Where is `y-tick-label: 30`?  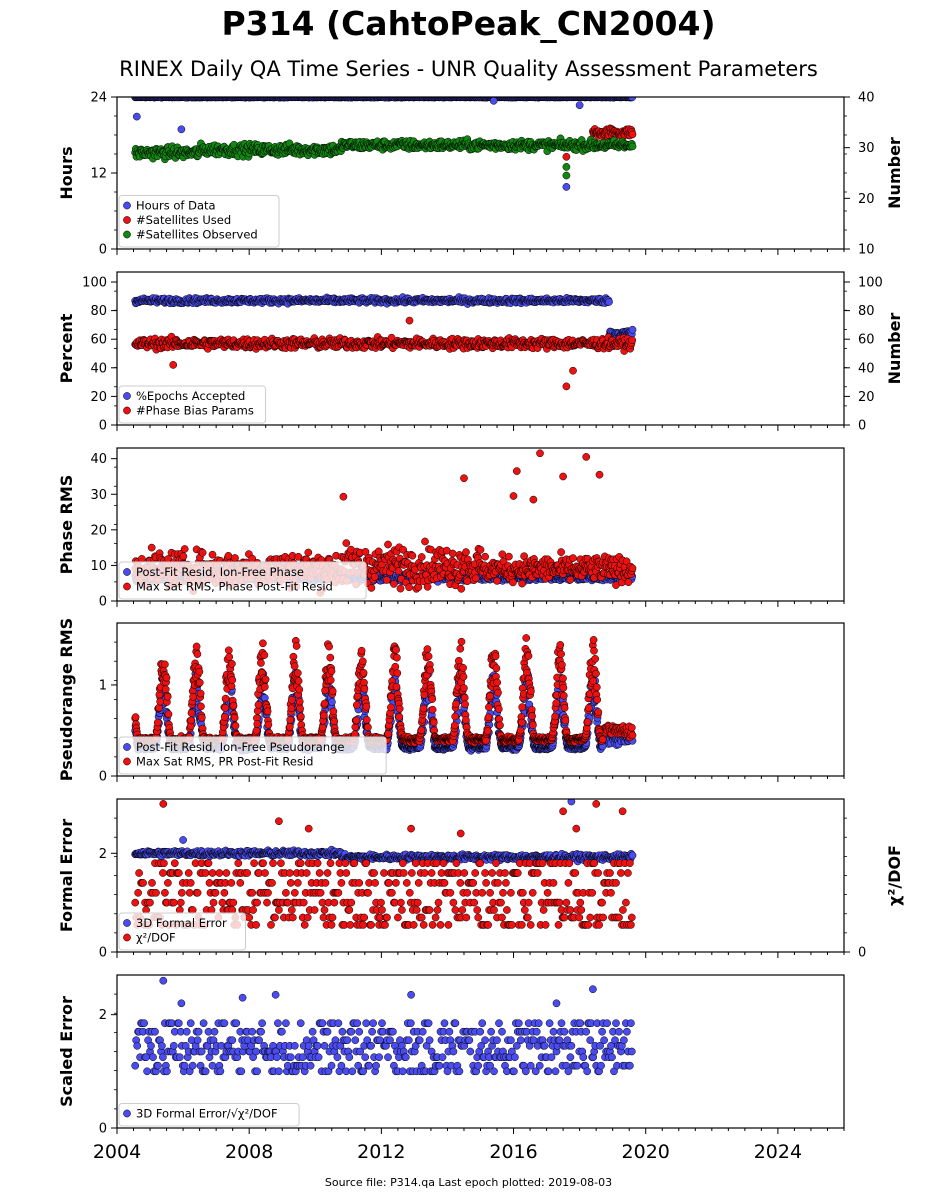 y-tick-label: 30 is located at coordinates (98, 495).